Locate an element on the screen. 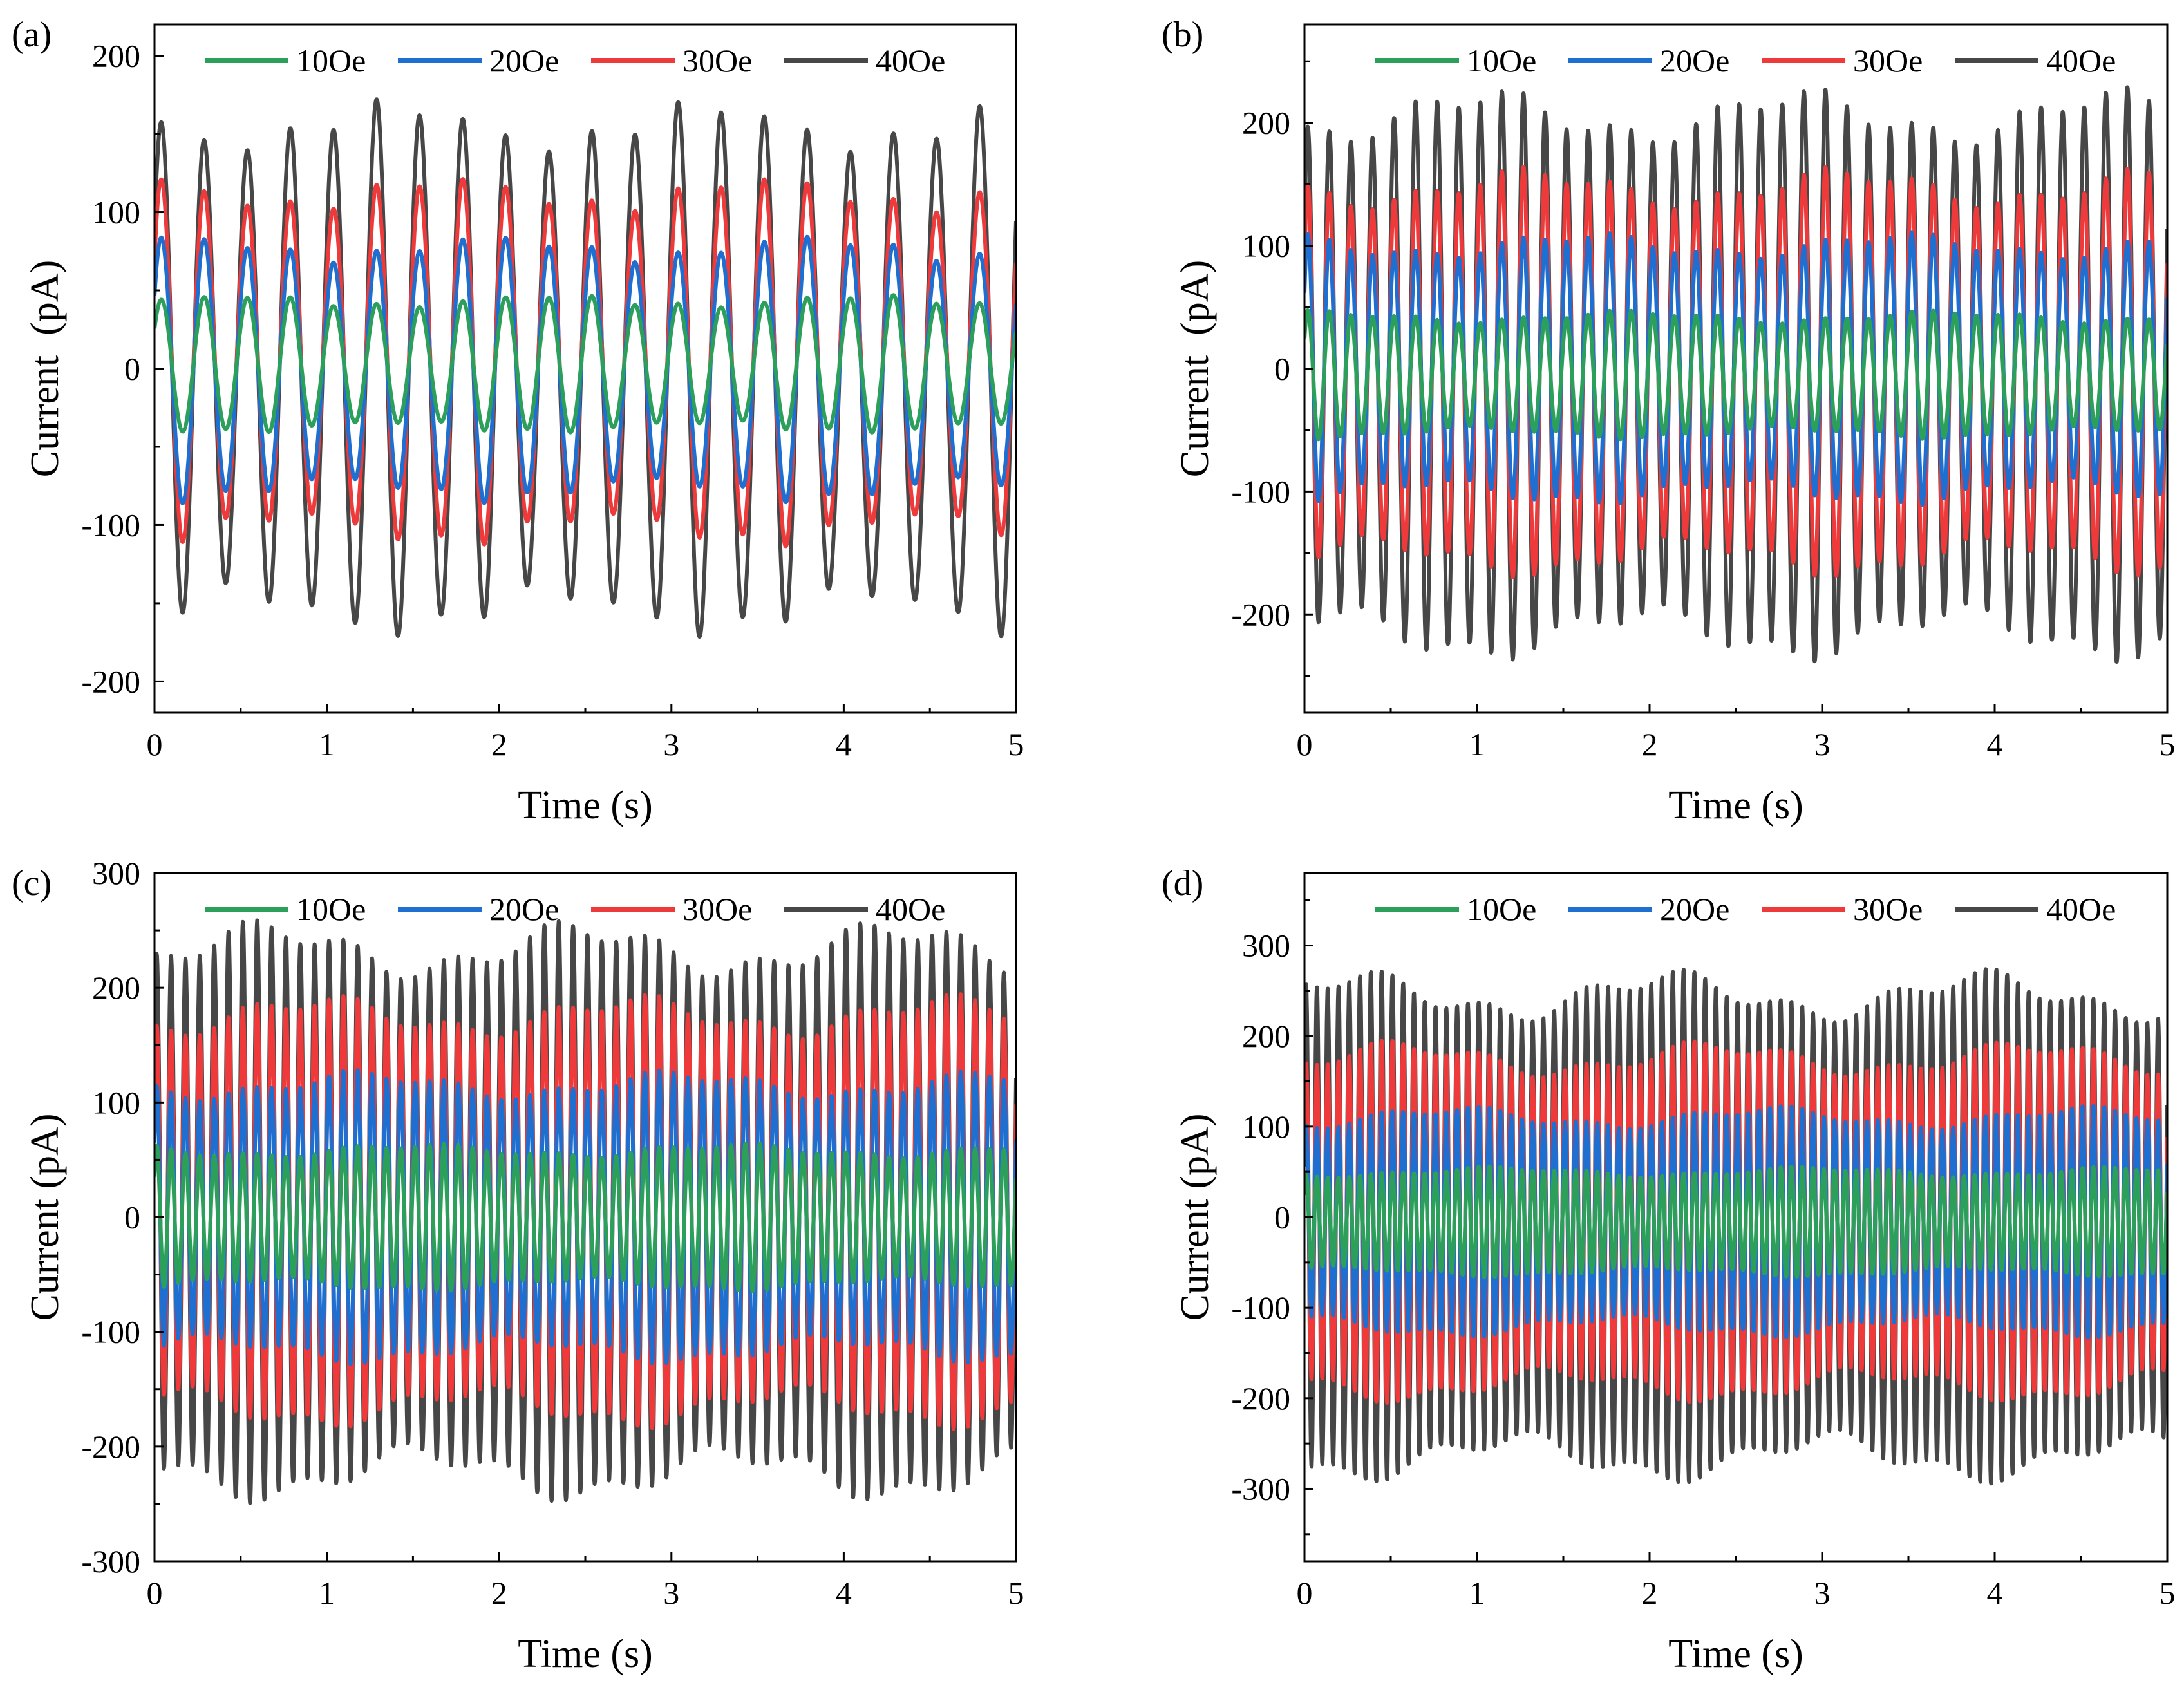 The height and width of the screenshot is (1692, 2184). panel-label: (b) is located at coordinates (1182, 35).